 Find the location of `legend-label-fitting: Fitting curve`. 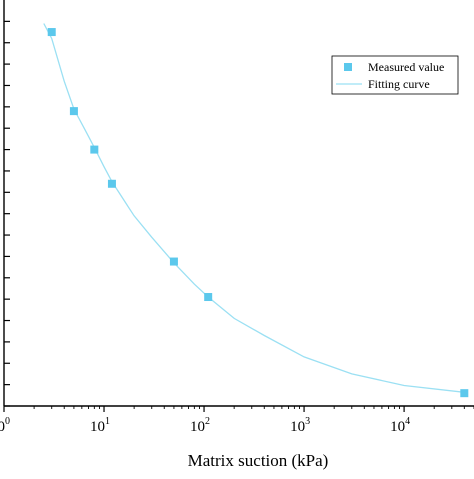

legend-label-fitting: Fitting curve is located at coordinates (399, 84).